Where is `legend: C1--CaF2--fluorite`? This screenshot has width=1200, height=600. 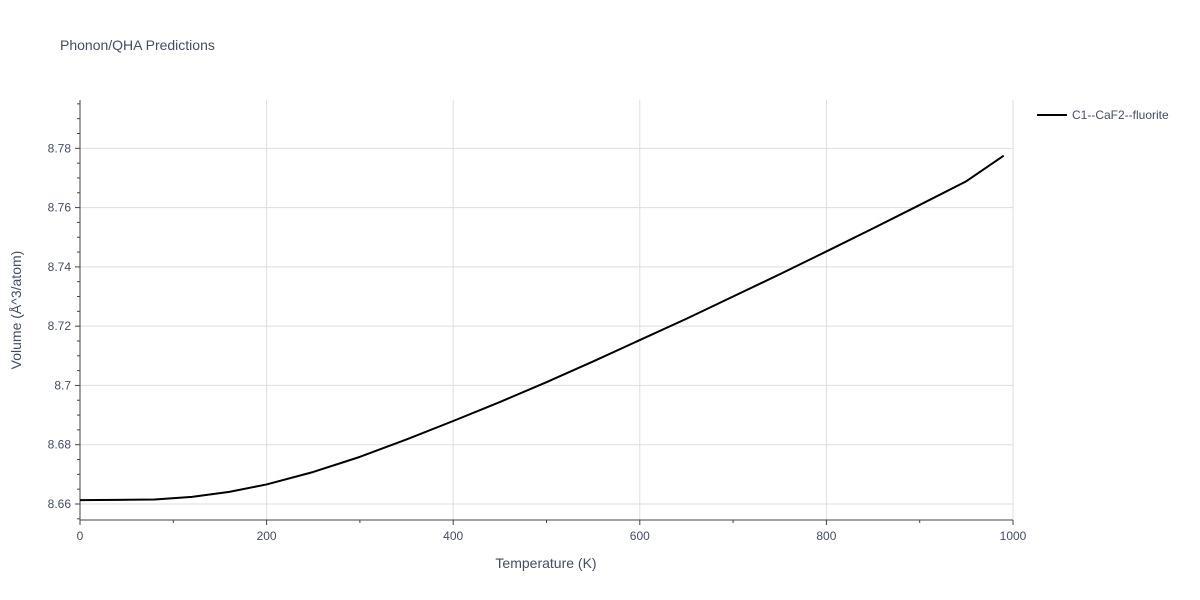
legend: C1--CaF2--fluorite is located at coordinates (1103, 115).